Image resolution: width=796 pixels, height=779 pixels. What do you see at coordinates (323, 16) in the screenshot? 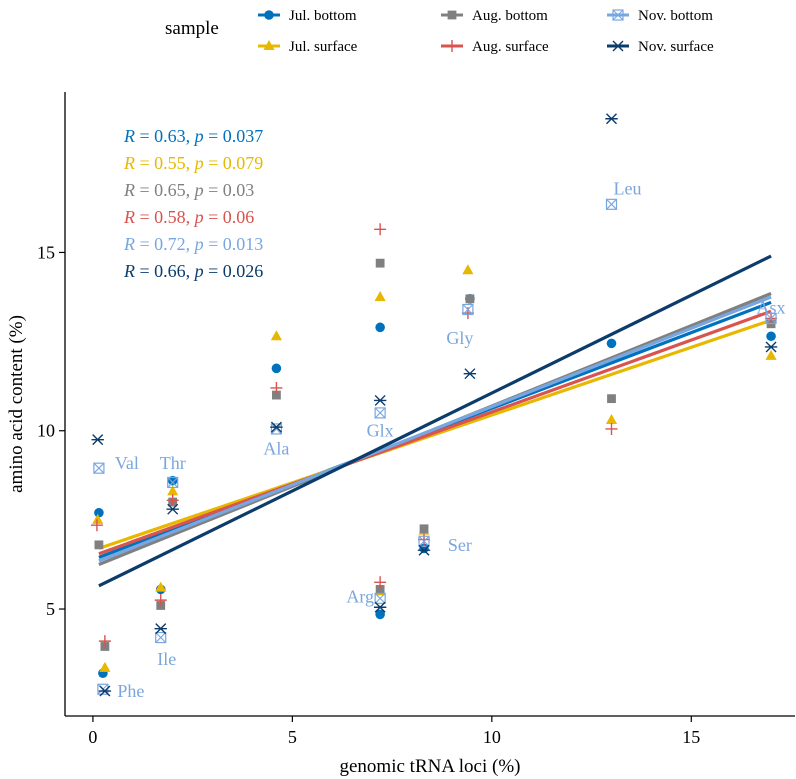
I see `legend-label-0: Jul. bottom` at bounding box center [323, 16].